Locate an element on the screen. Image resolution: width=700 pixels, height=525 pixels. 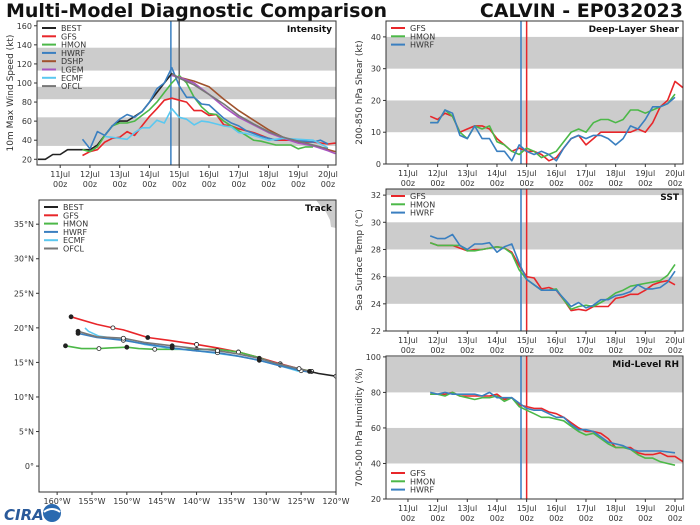
svg-text: CIRA is located at coordinates (24, 515).